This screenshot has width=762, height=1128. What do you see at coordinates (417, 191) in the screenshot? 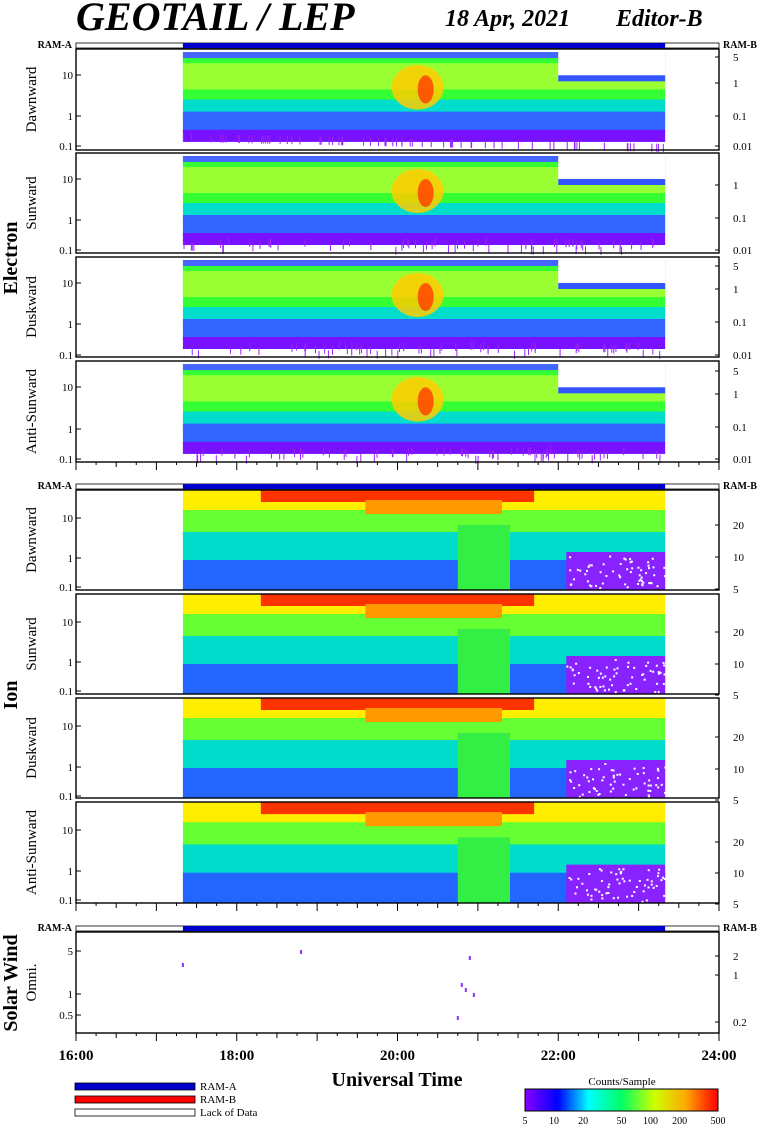
I see `spectrogram-hot-region` at bounding box center [417, 191].